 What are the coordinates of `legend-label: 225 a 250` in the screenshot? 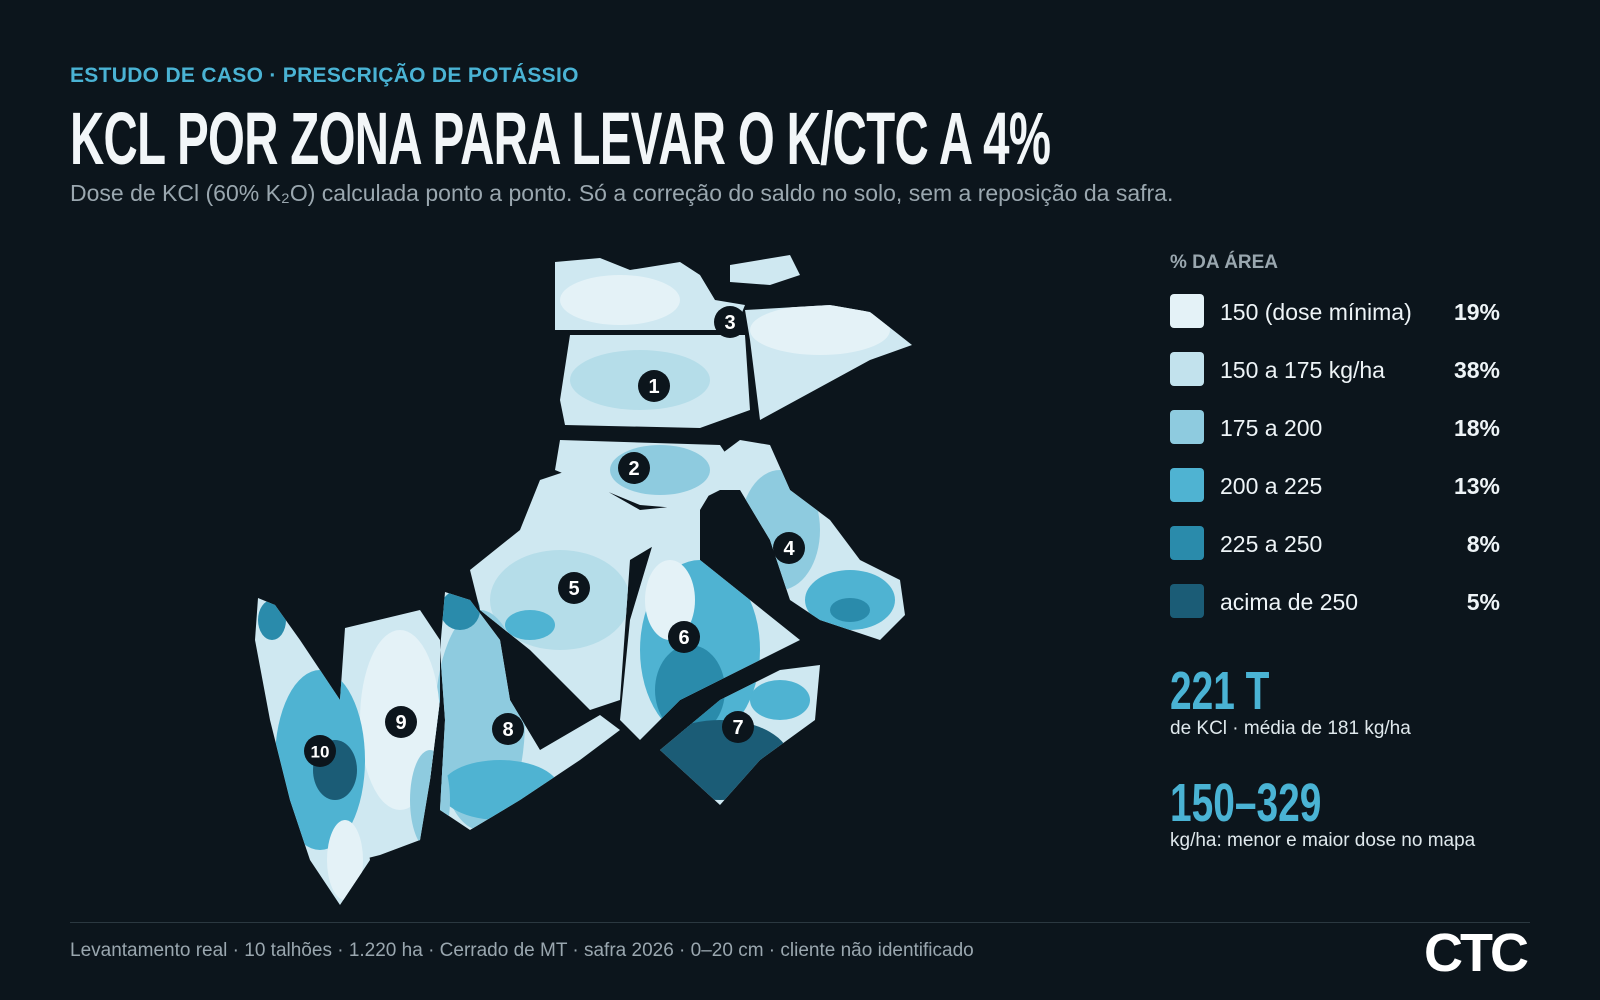 It's located at (1271, 544).